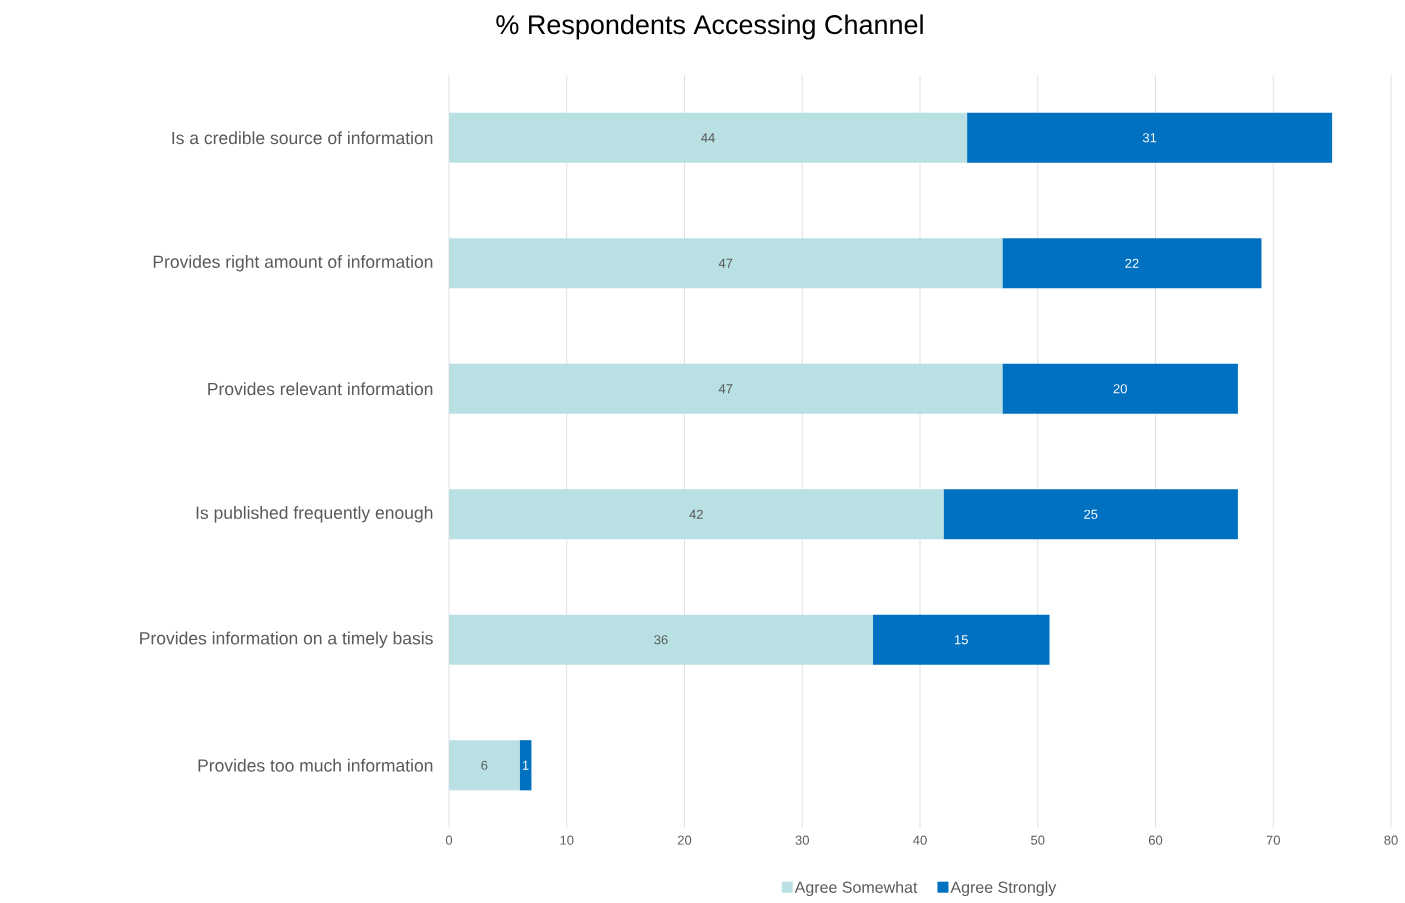 The width and height of the screenshot is (1405, 903). Describe the element at coordinates (286, 639) in the screenshot. I see `y-tick-label: Provides information on a timely basis` at that location.